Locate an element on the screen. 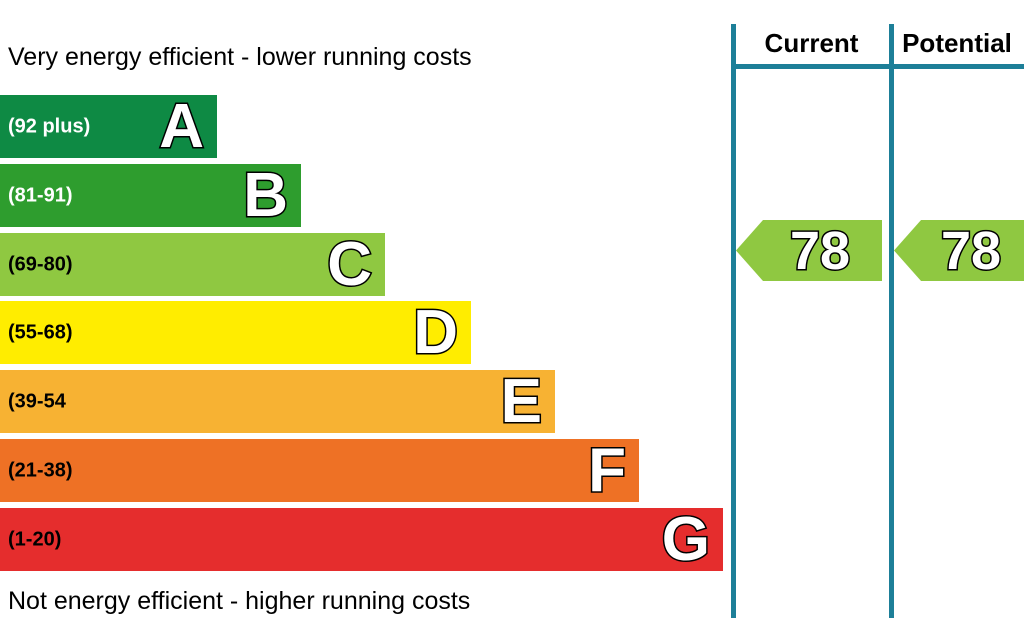 The width and height of the screenshot is (1024, 618). band-letter: B is located at coordinates (266, 195).